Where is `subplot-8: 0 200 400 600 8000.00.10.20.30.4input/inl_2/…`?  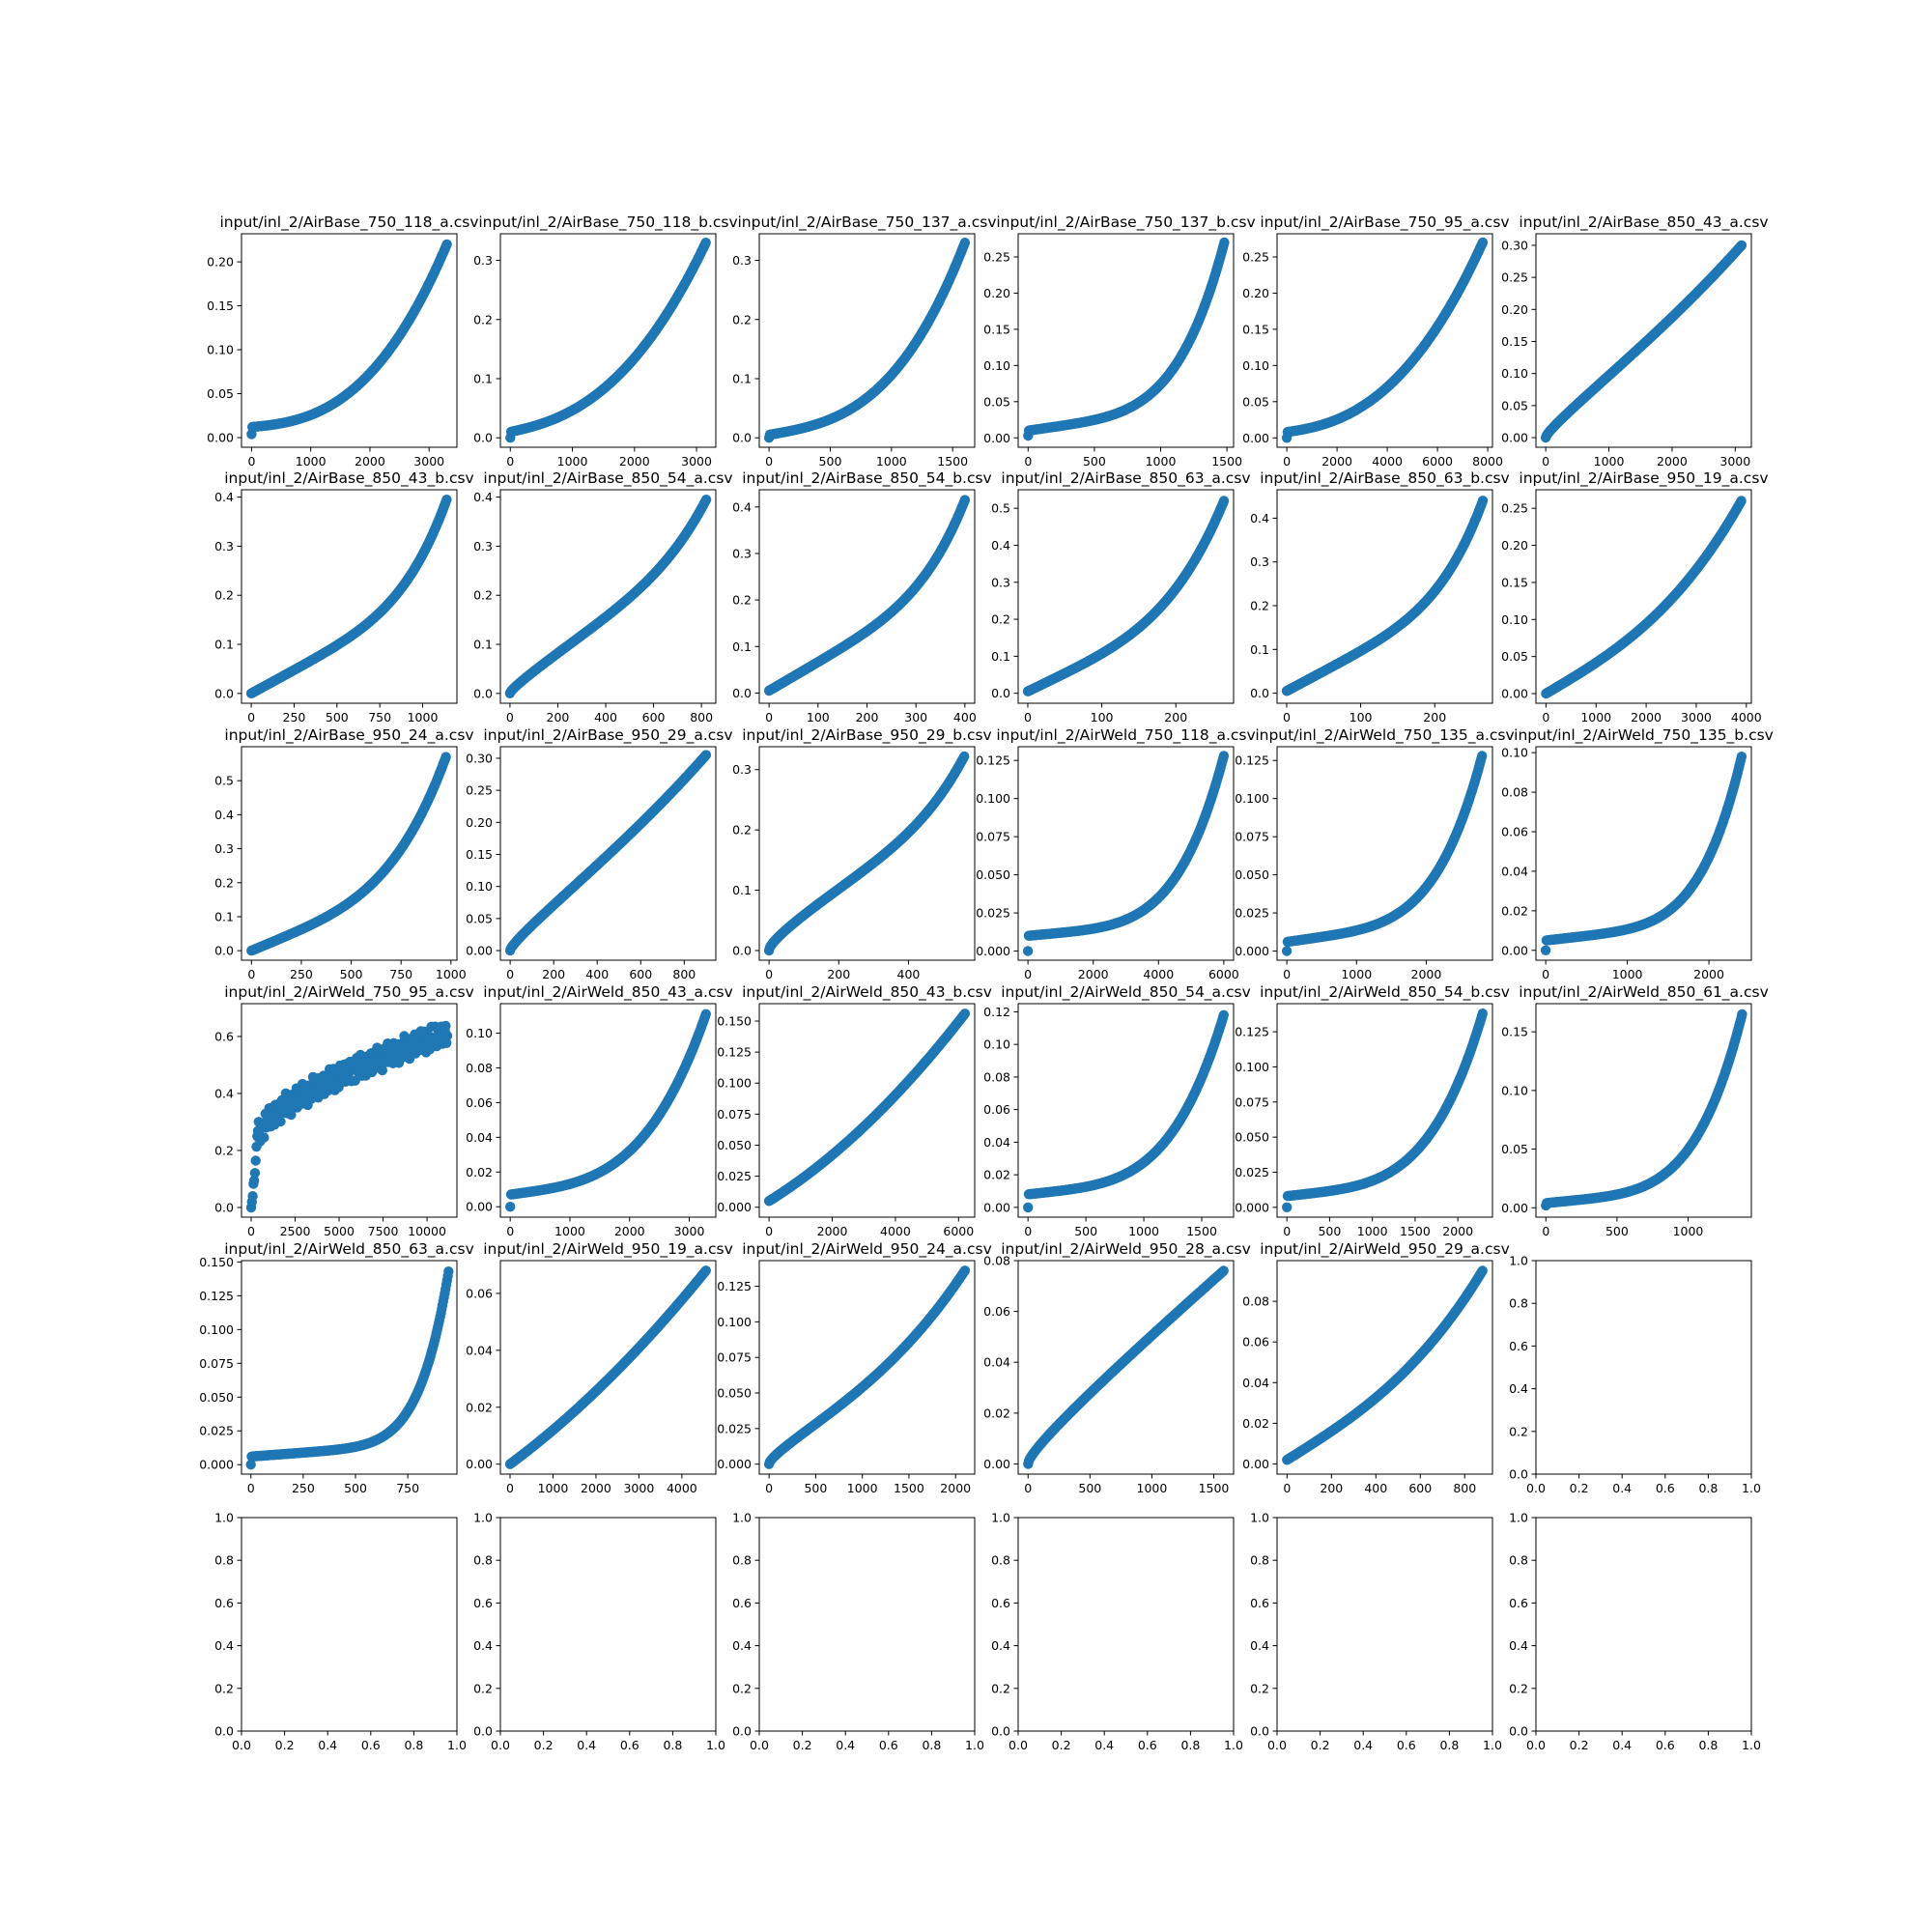
subplot-8: 0 200 400 600 8000.00.10.20.30.4input/inl_2/… is located at coordinates (602, 596).